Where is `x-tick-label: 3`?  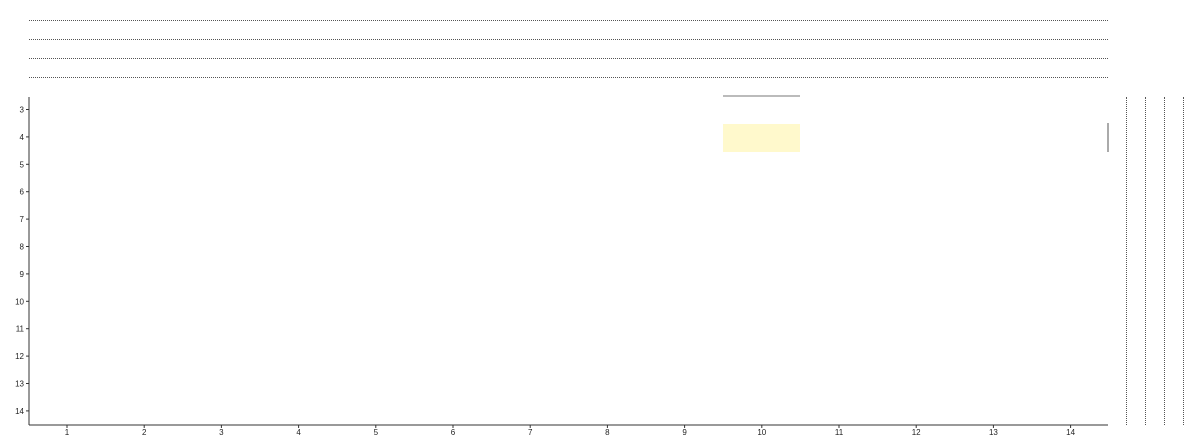 x-tick-label: 3 is located at coordinates (221, 432).